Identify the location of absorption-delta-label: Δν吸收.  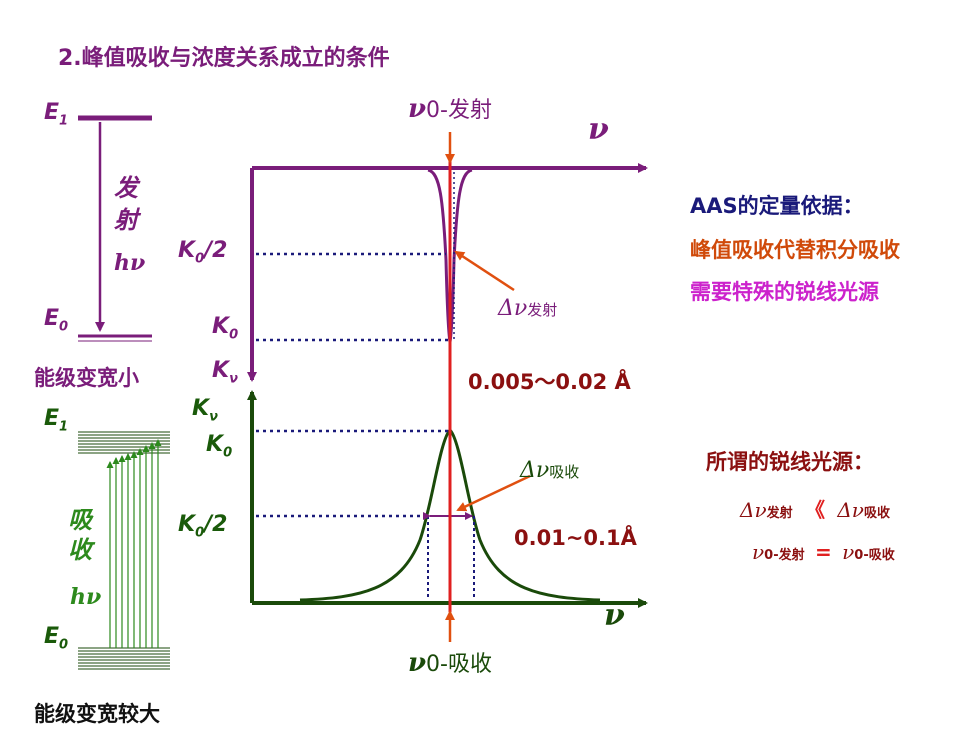
(550, 470).